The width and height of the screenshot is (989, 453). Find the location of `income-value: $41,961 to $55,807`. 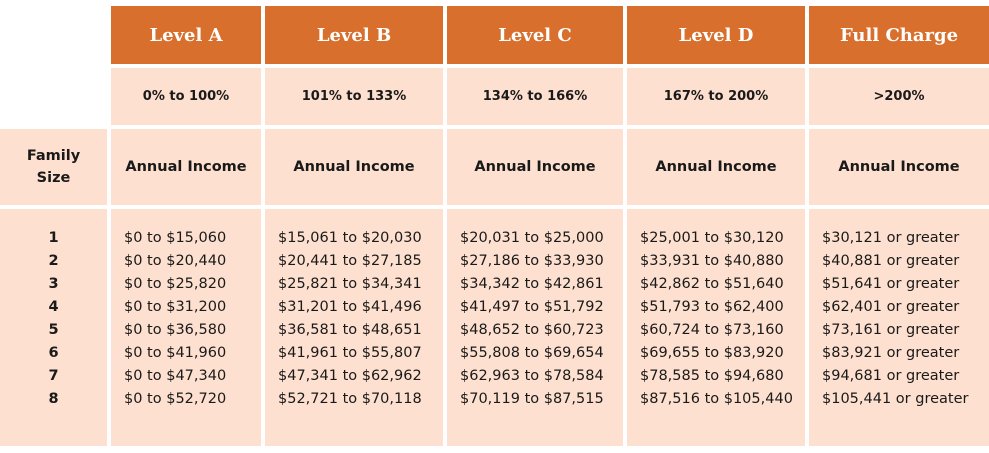

income-value: $41,961 to $55,807 is located at coordinates (350, 353).